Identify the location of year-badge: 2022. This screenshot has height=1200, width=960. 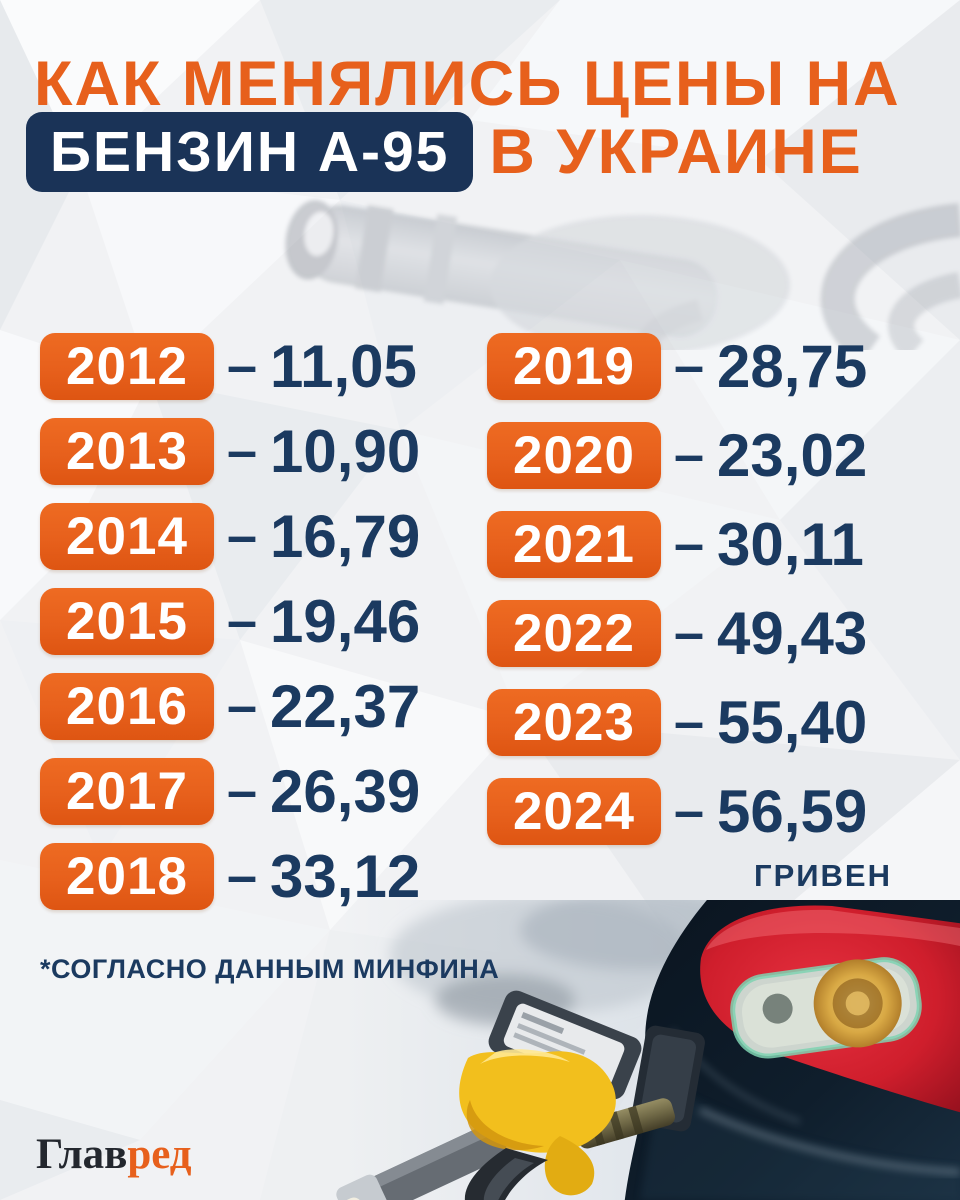
(574, 633).